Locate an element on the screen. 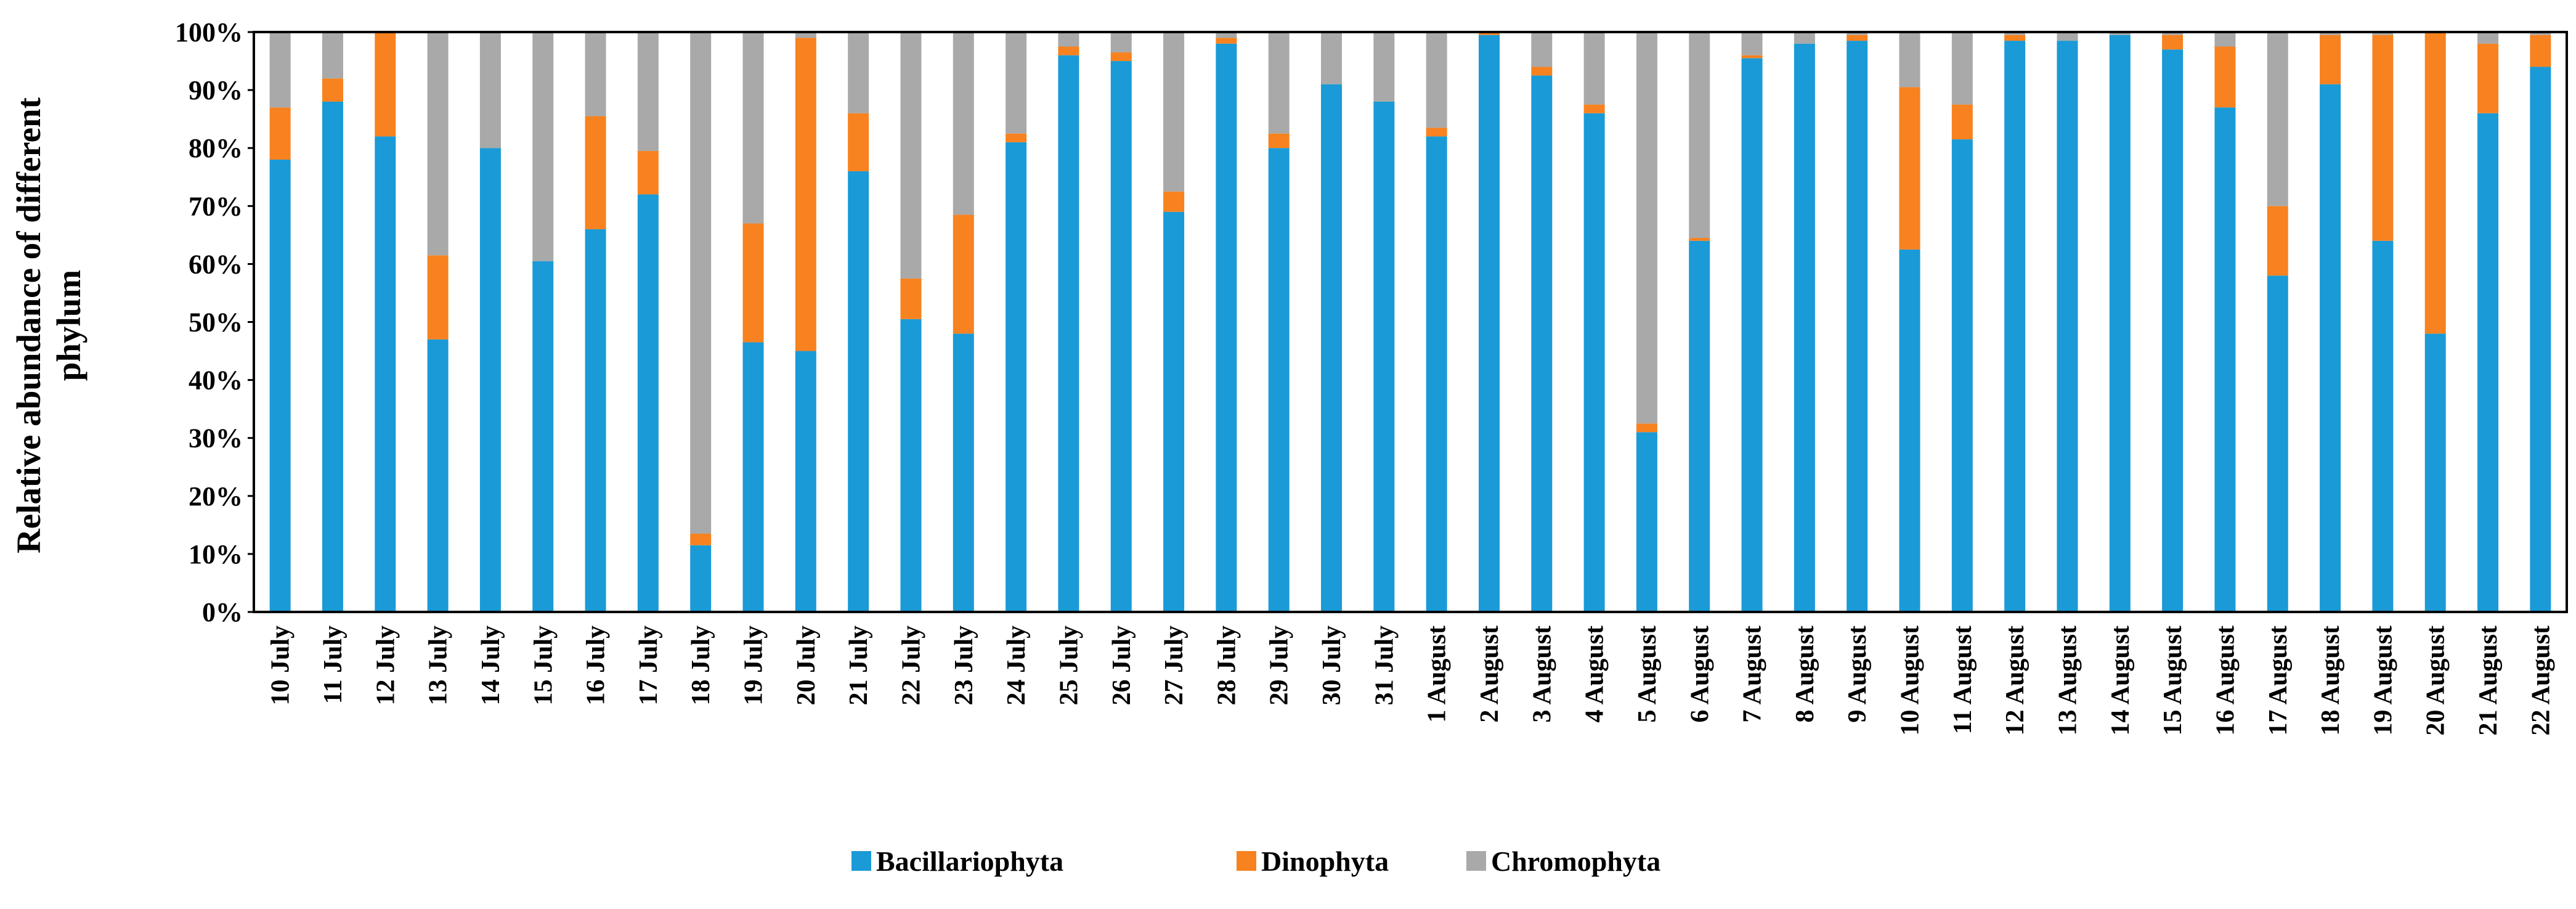  y-tick-label: 40% is located at coordinates (216, 381).